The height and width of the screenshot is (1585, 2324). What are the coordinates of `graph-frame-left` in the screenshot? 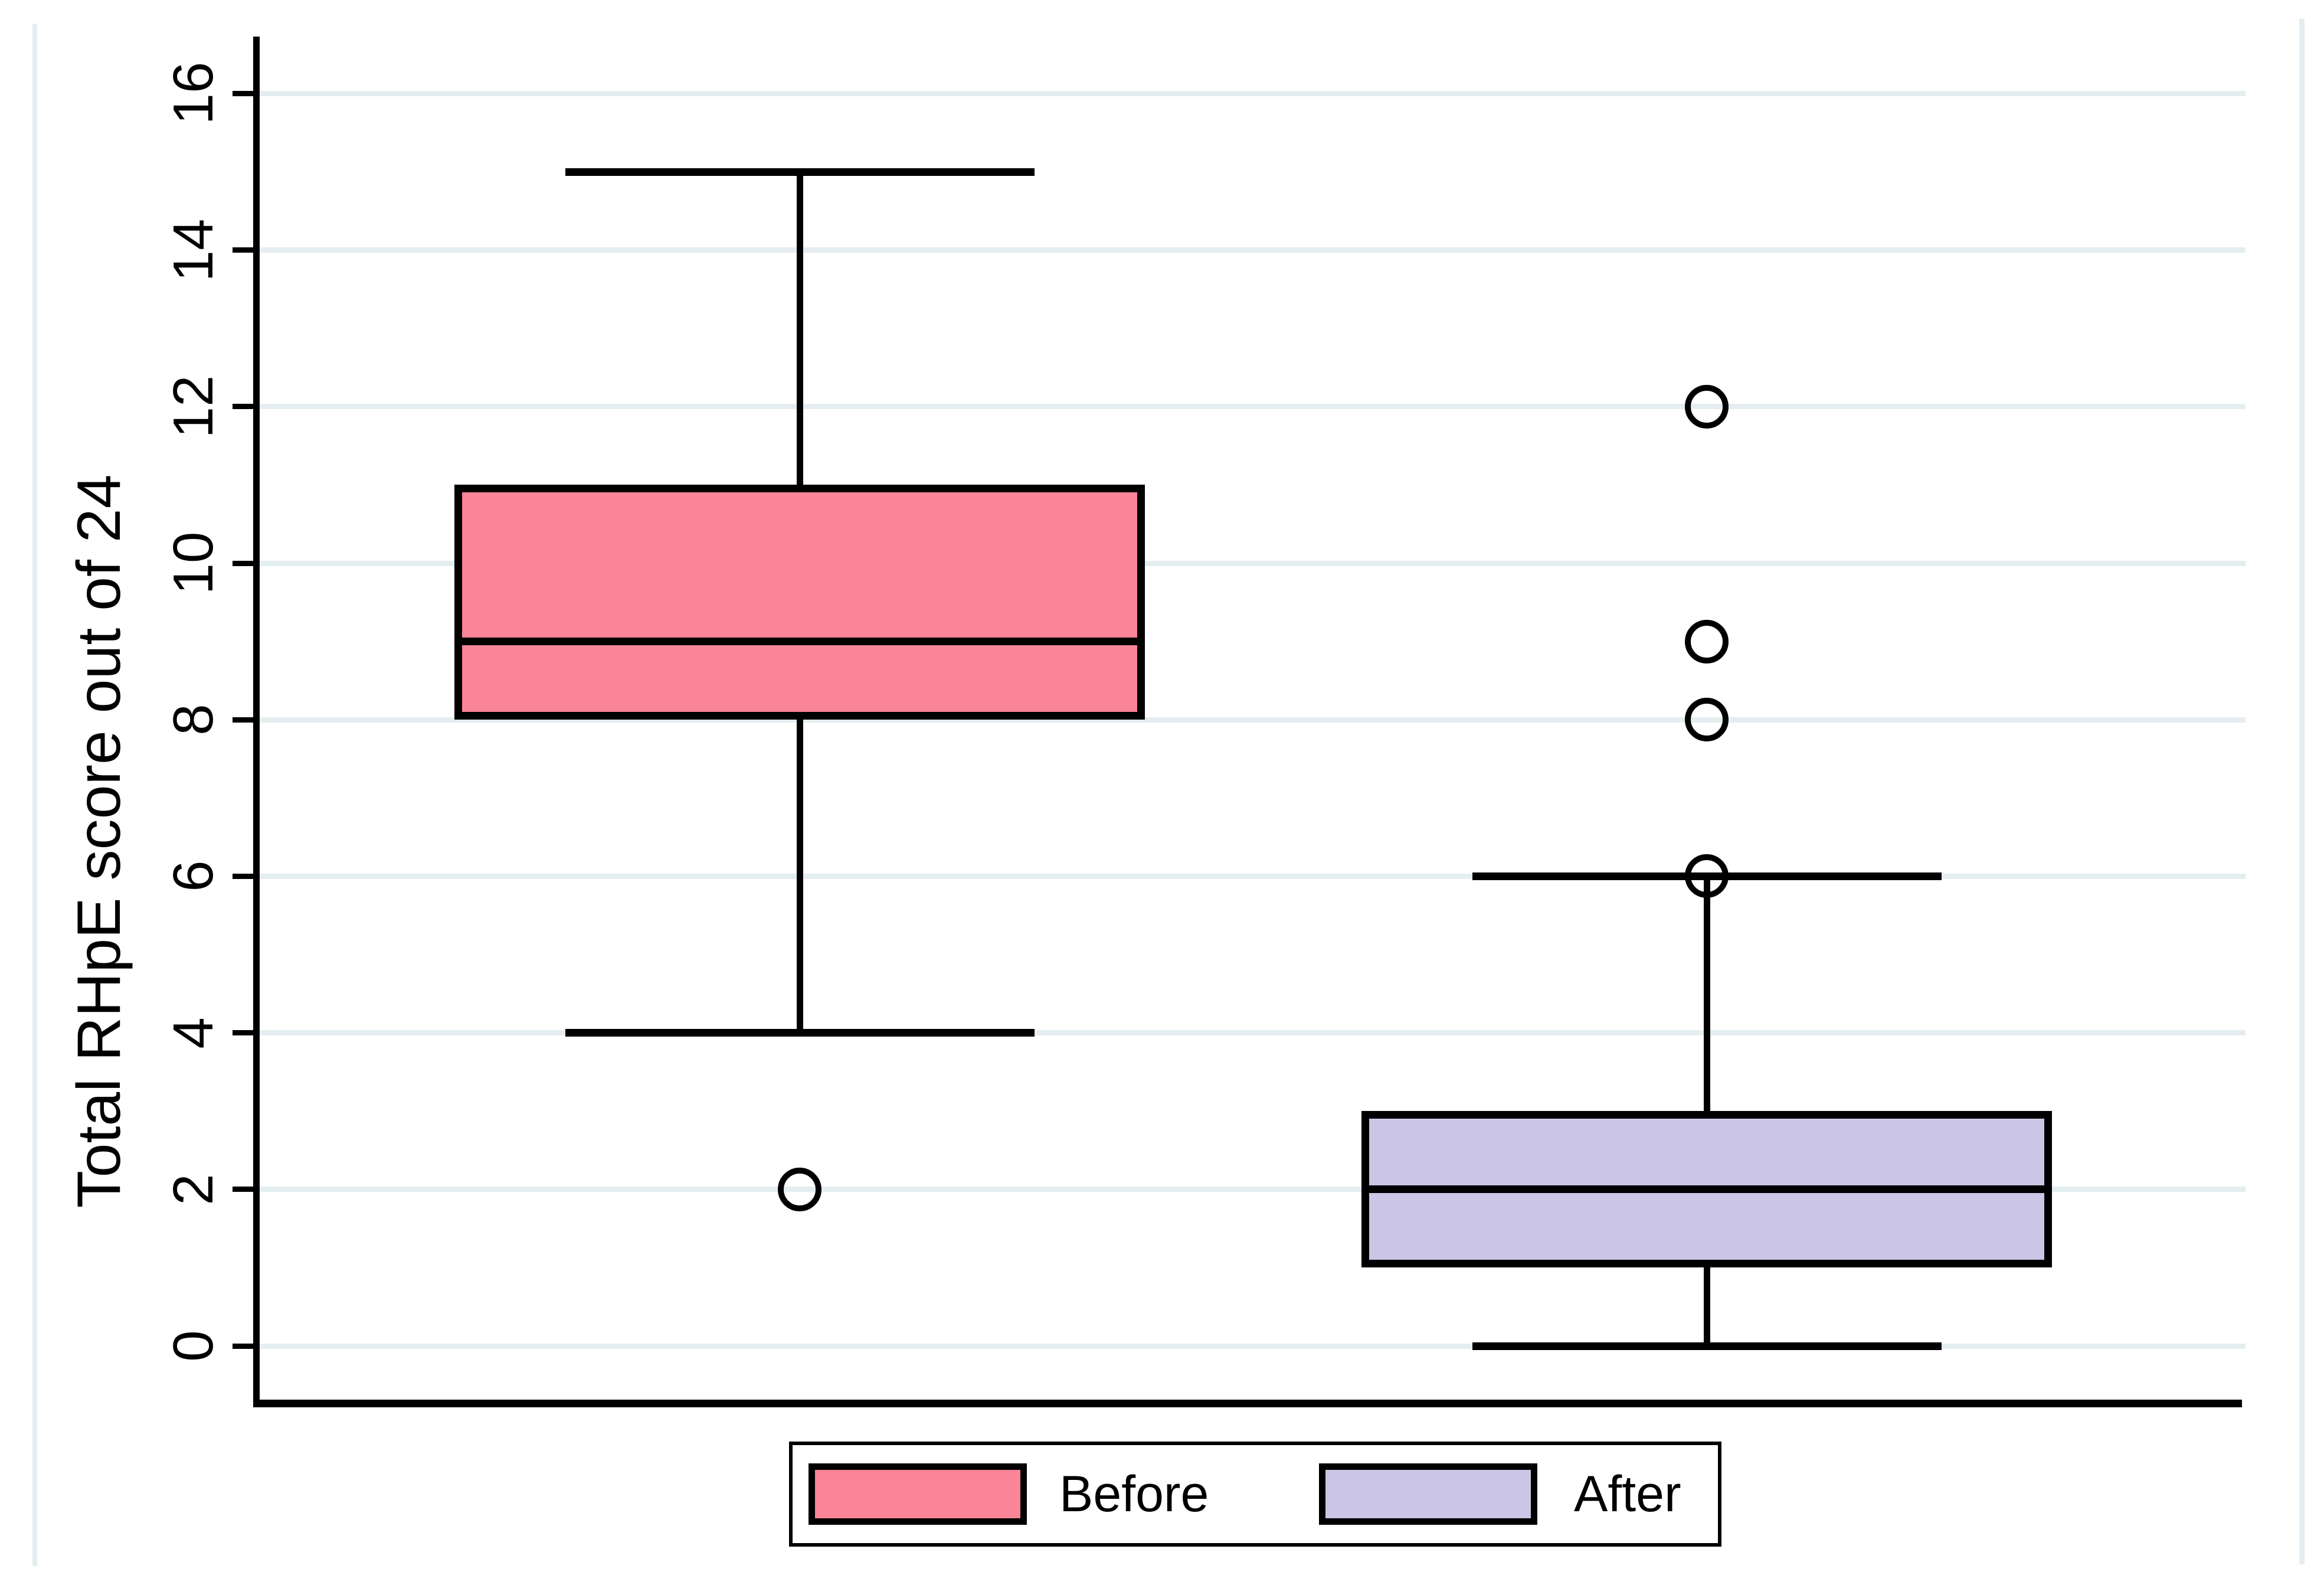 It's located at (35, 795).